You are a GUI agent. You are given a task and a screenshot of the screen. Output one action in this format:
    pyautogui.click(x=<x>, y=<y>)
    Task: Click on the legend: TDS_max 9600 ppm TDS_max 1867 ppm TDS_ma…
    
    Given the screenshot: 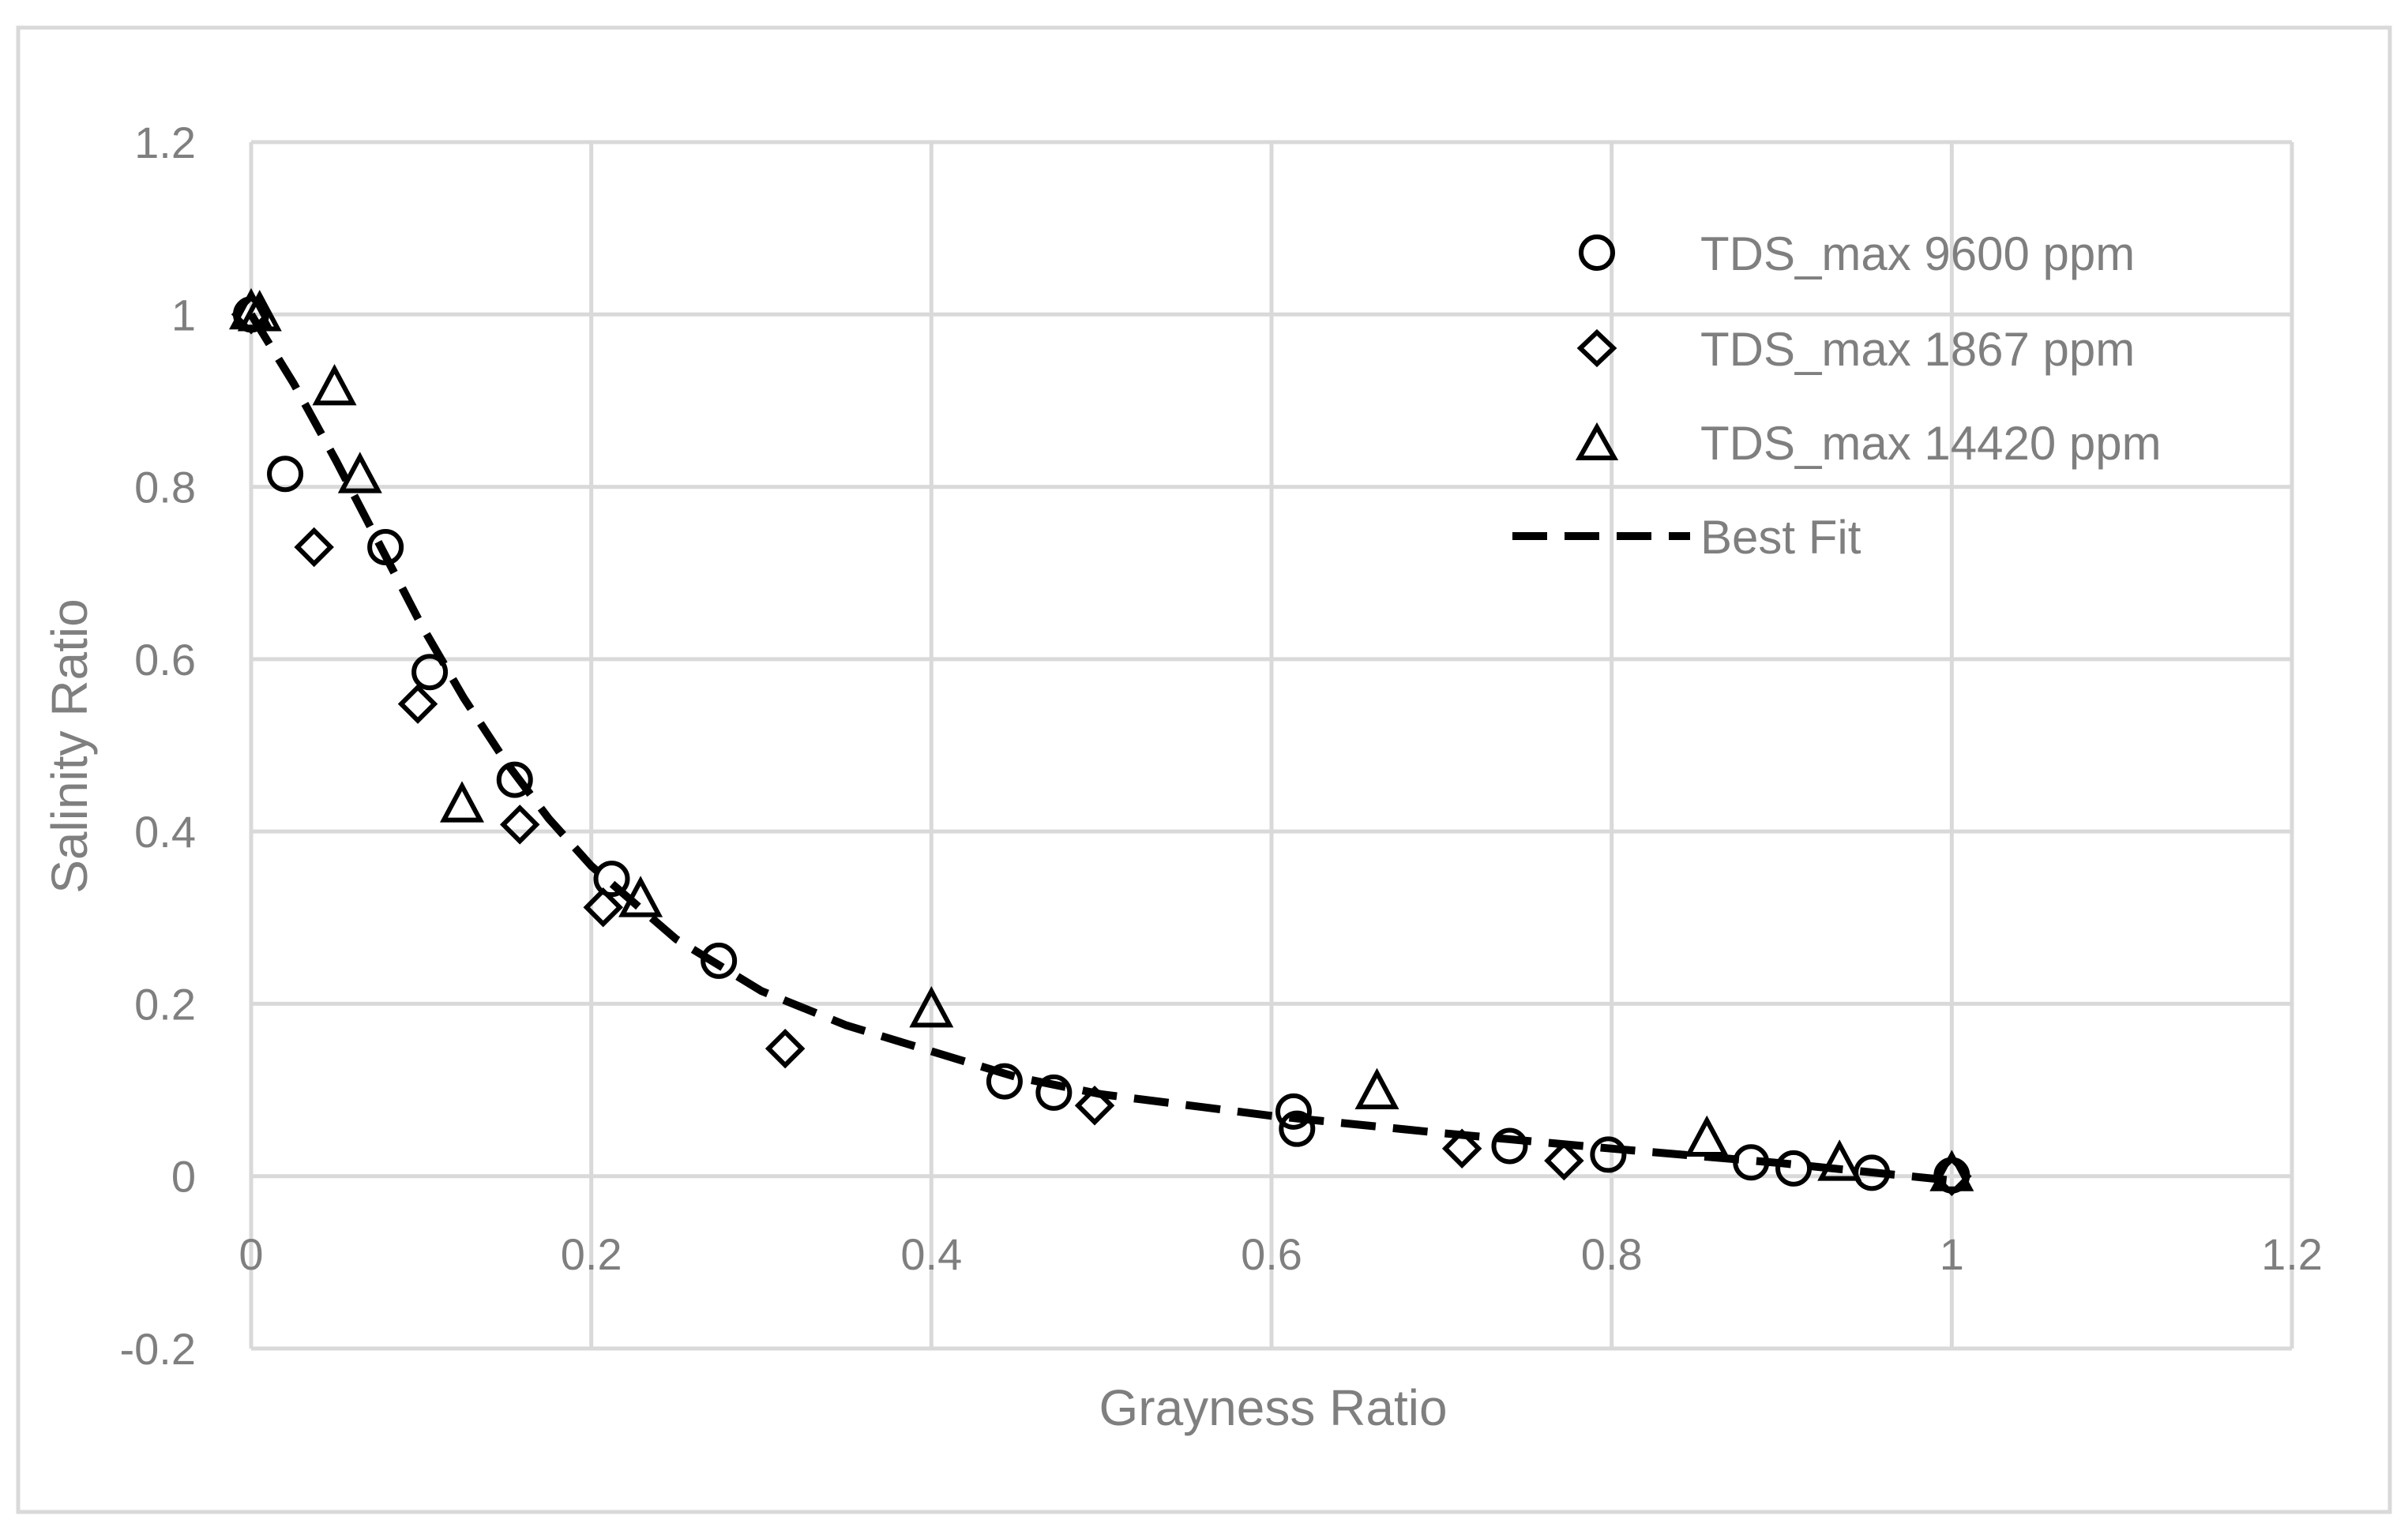 What is the action you would take?
    pyautogui.click(x=1837, y=396)
    